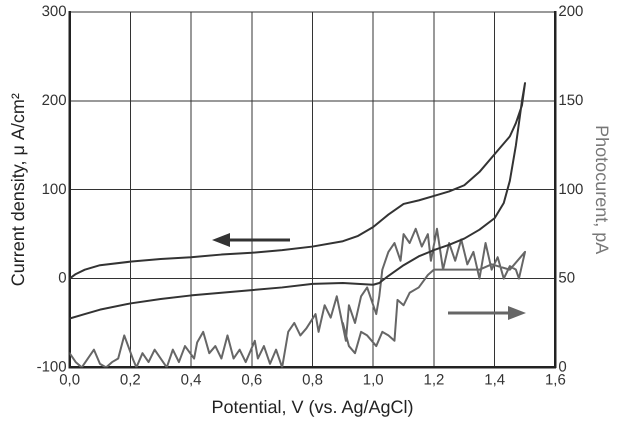  What do you see at coordinates (54, 100) in the screenshot?
I see `y-tick-label: 200` at bounding box center [54, 100].